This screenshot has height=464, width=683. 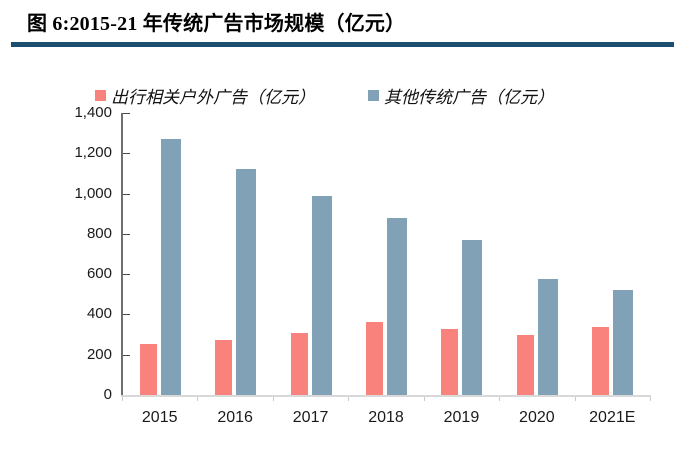 I want to click on bar-other-traditional-2019, so click(x=472, y=317).